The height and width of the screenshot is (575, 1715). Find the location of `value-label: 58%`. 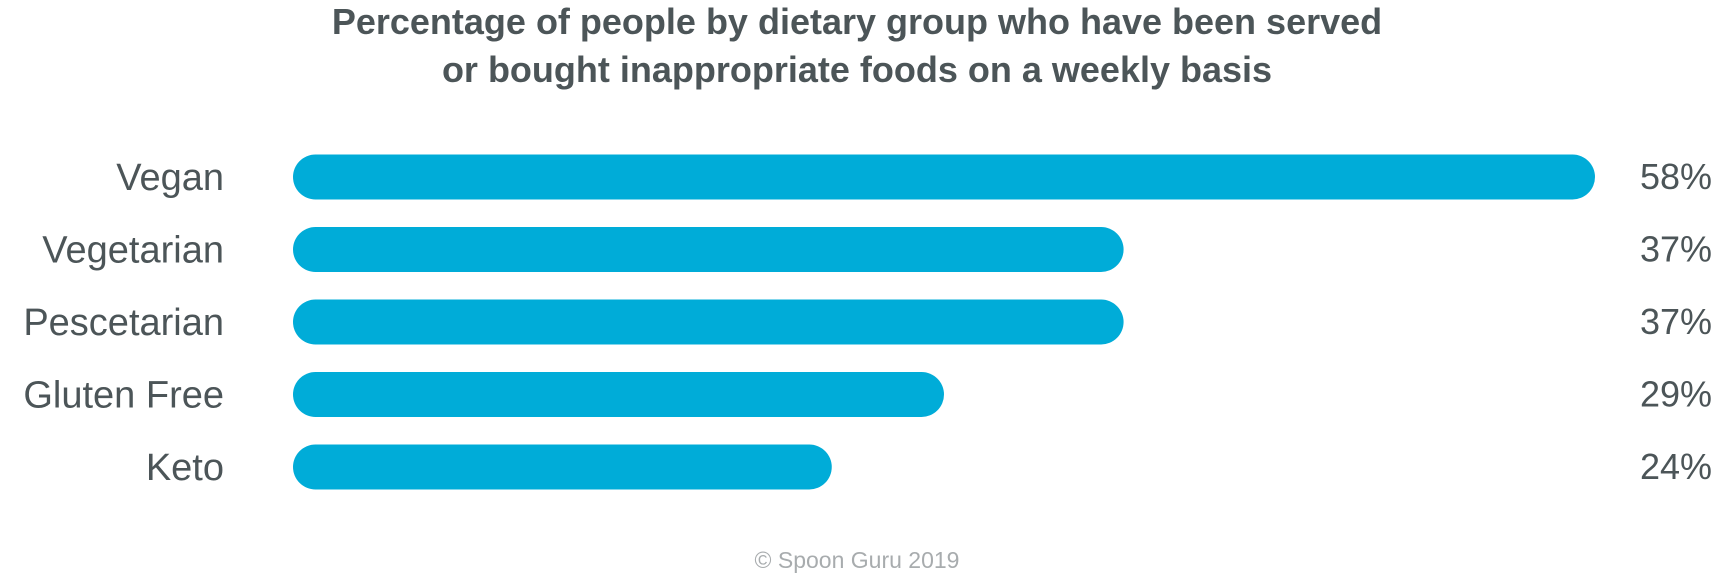

value-label: 58% is located at coordinates (1676, 176).